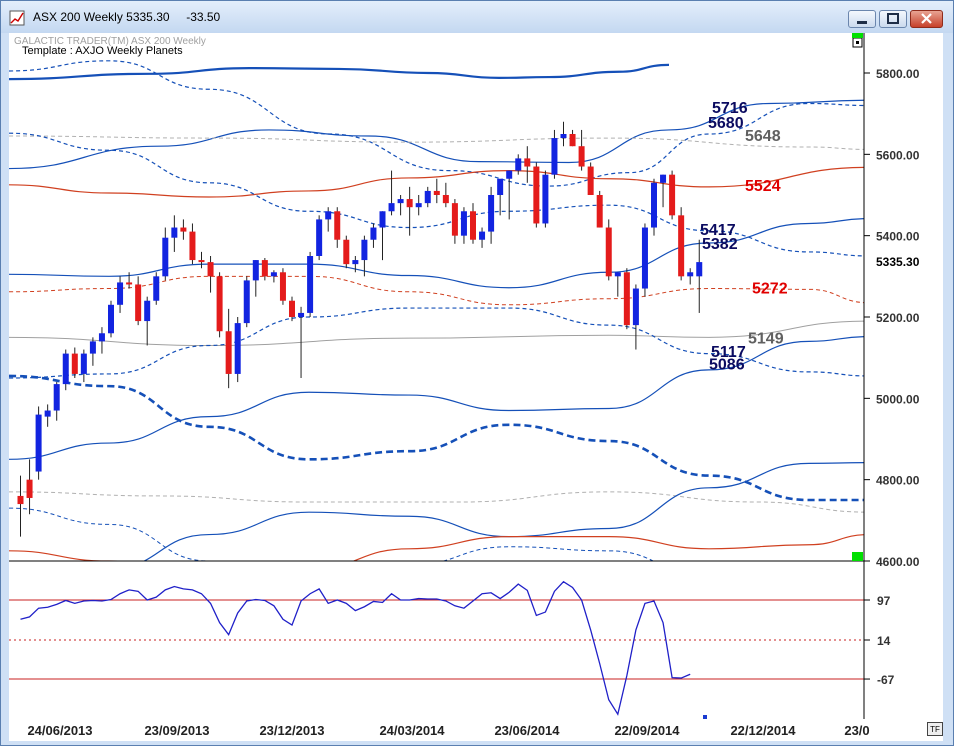 Image resolution: width=954 pixels, height=746 pixels. Describe the element at coordinates (856, 730) in the screenshot. I see `date-tick-label: 23/0` at that location.